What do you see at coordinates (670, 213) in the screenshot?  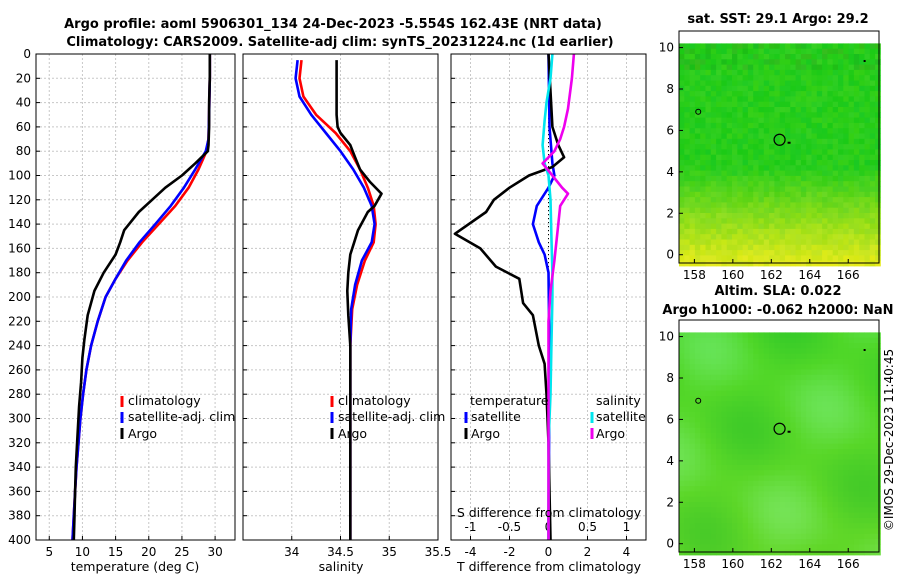 I see `y-tick-label: 2` at bounding box center [670, 213].